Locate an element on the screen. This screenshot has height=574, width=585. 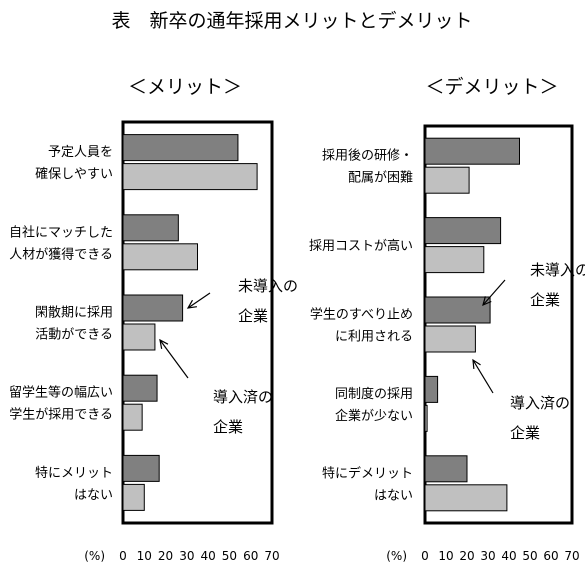
category-label: 学生が採用できる is located at coordinates (61, 415).